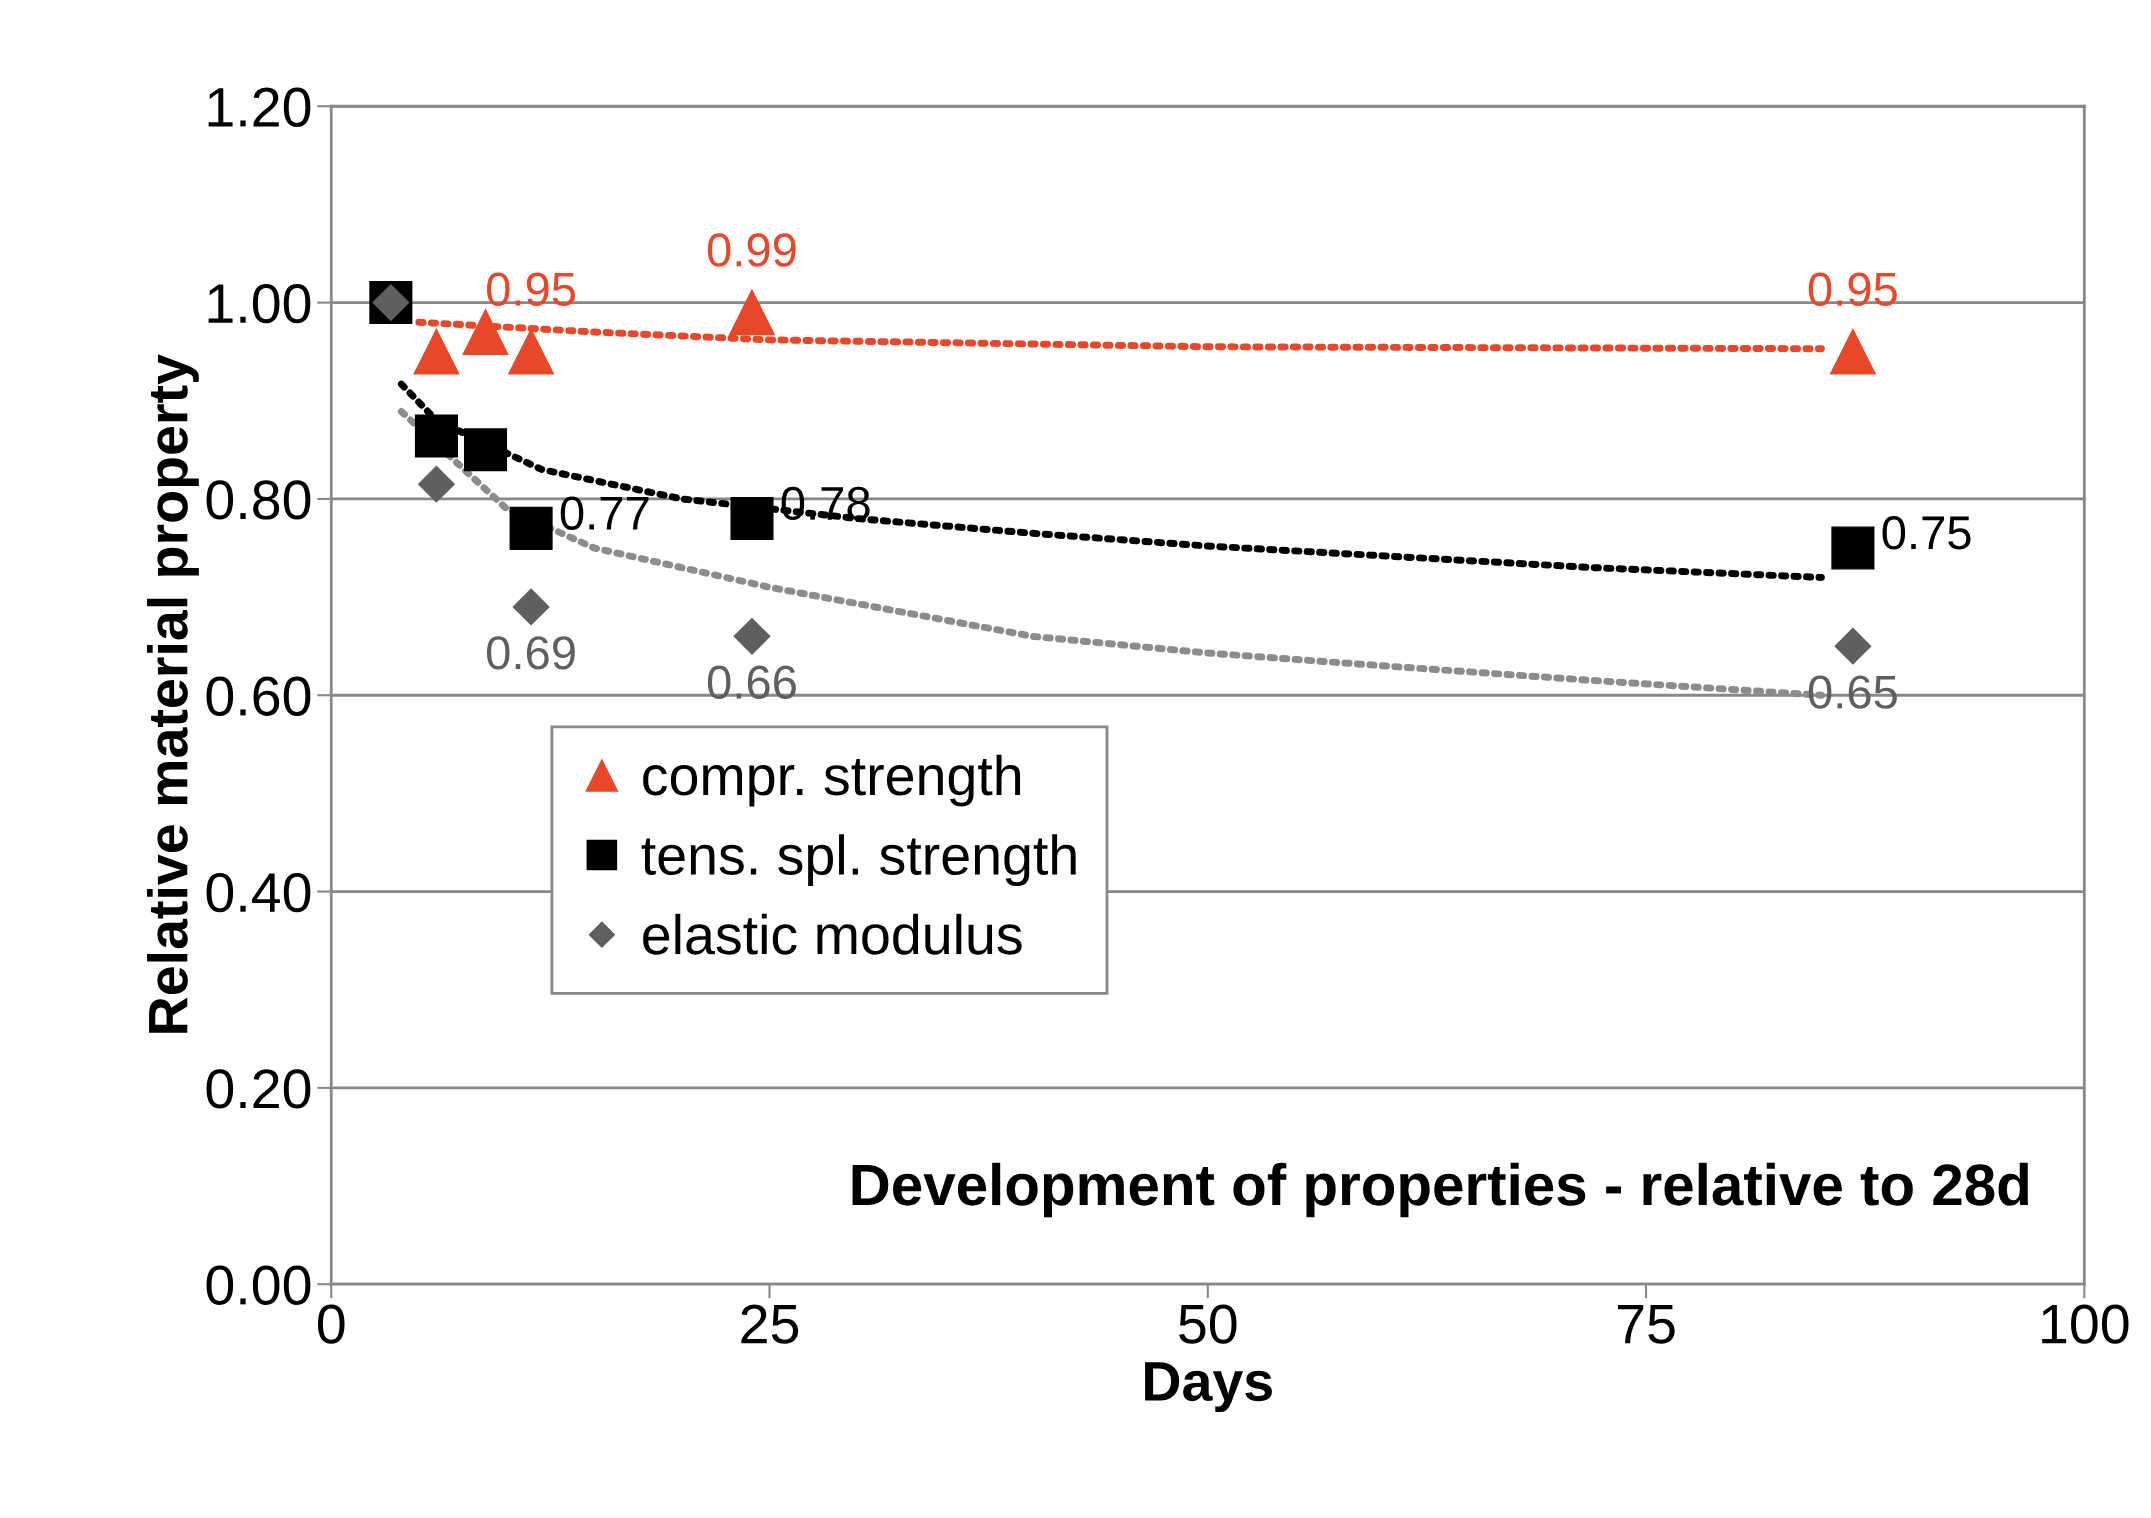  Describe the element at coordinates (258, 1285) in the screenshot. I see `y-tick-label: 0.00` at that location.